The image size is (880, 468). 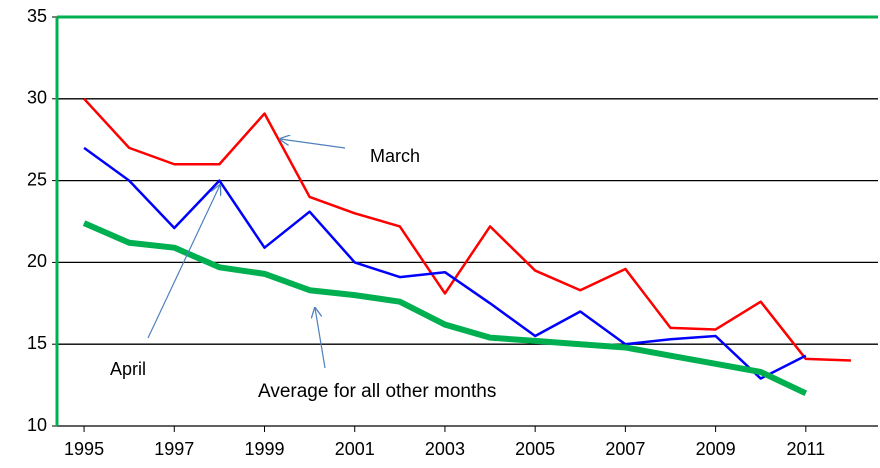 What do you see at coordinates (395, 156) in the screenshot?
I see `legend-label: March` at bounding box center [395, 156].